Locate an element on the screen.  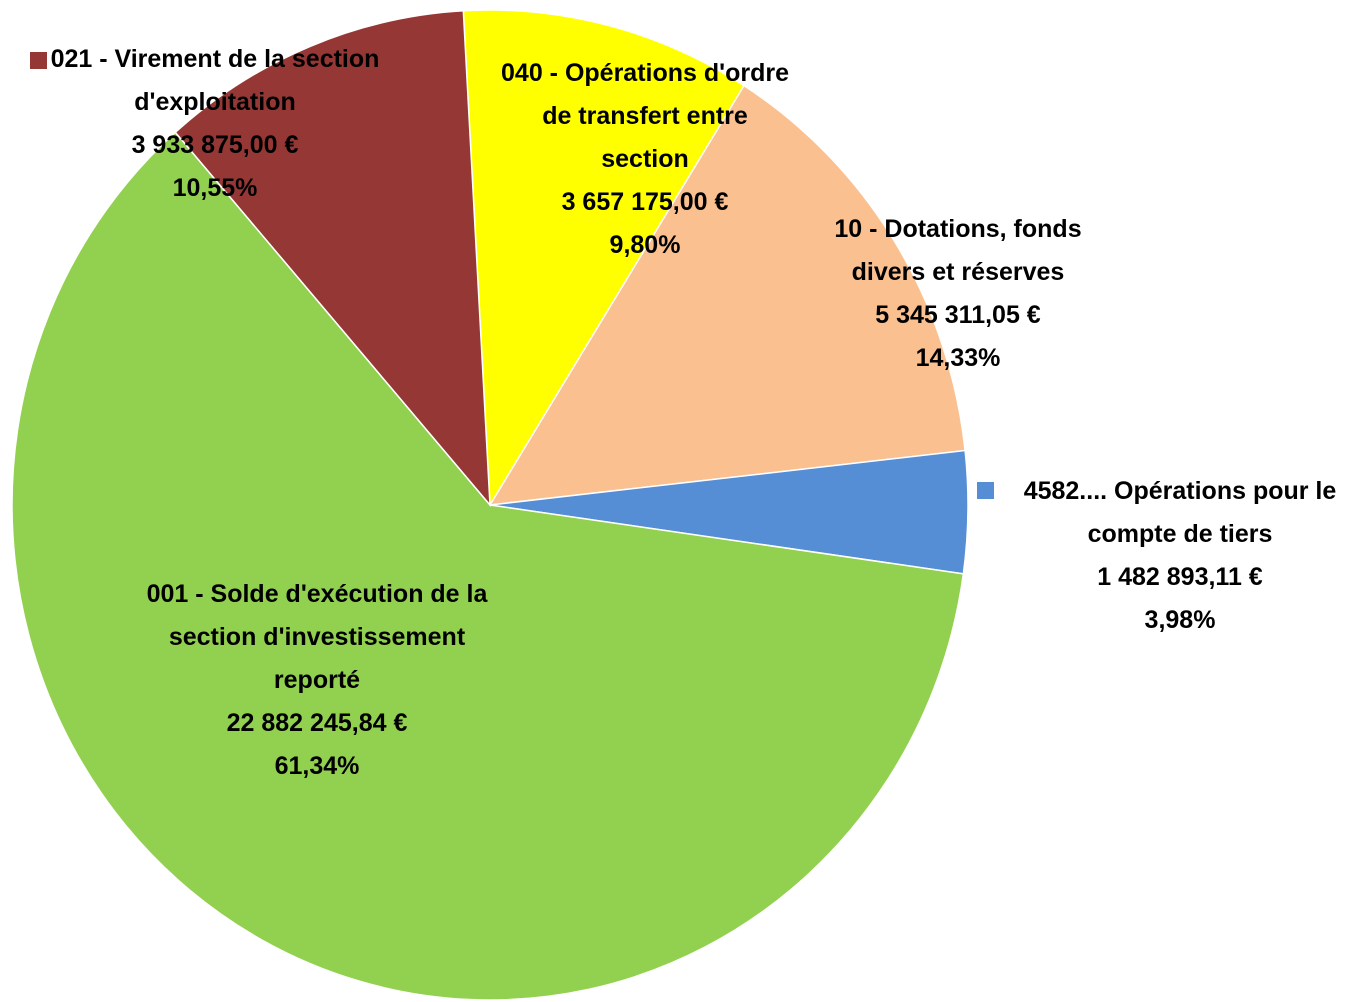
percentage-label: 9,80% is located at coordinates (645, 245).